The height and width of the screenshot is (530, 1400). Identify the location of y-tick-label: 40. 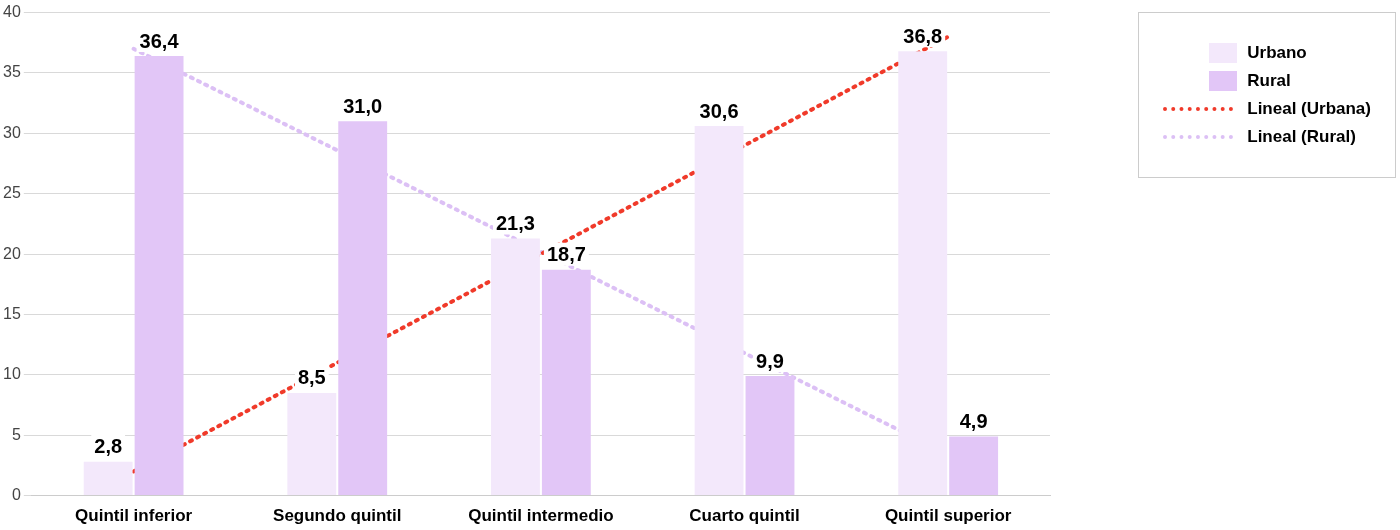
(12, 12).